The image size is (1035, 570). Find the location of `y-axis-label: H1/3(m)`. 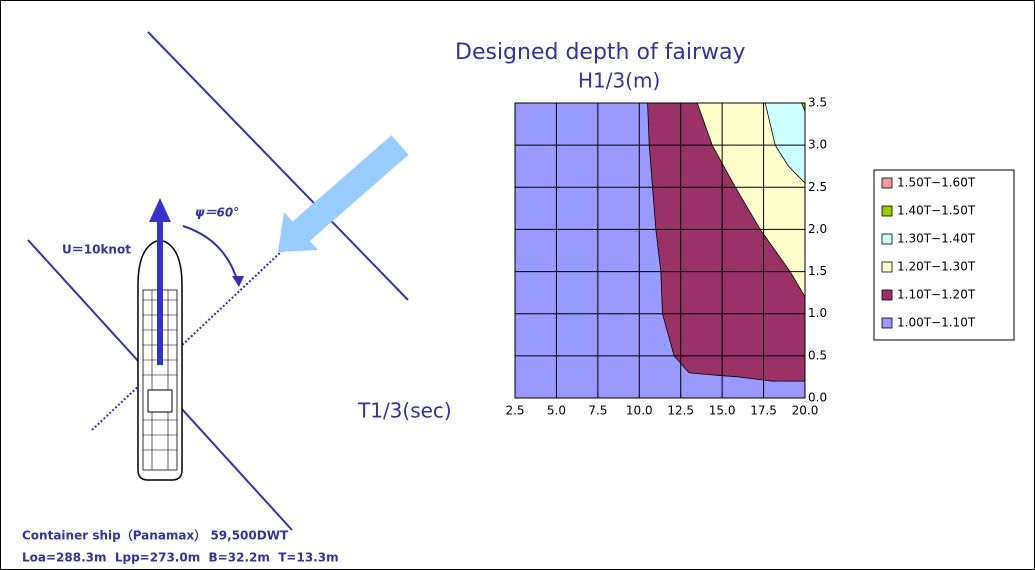

y-axis-label: H1/3(m) is located at coordinates (619, 81).